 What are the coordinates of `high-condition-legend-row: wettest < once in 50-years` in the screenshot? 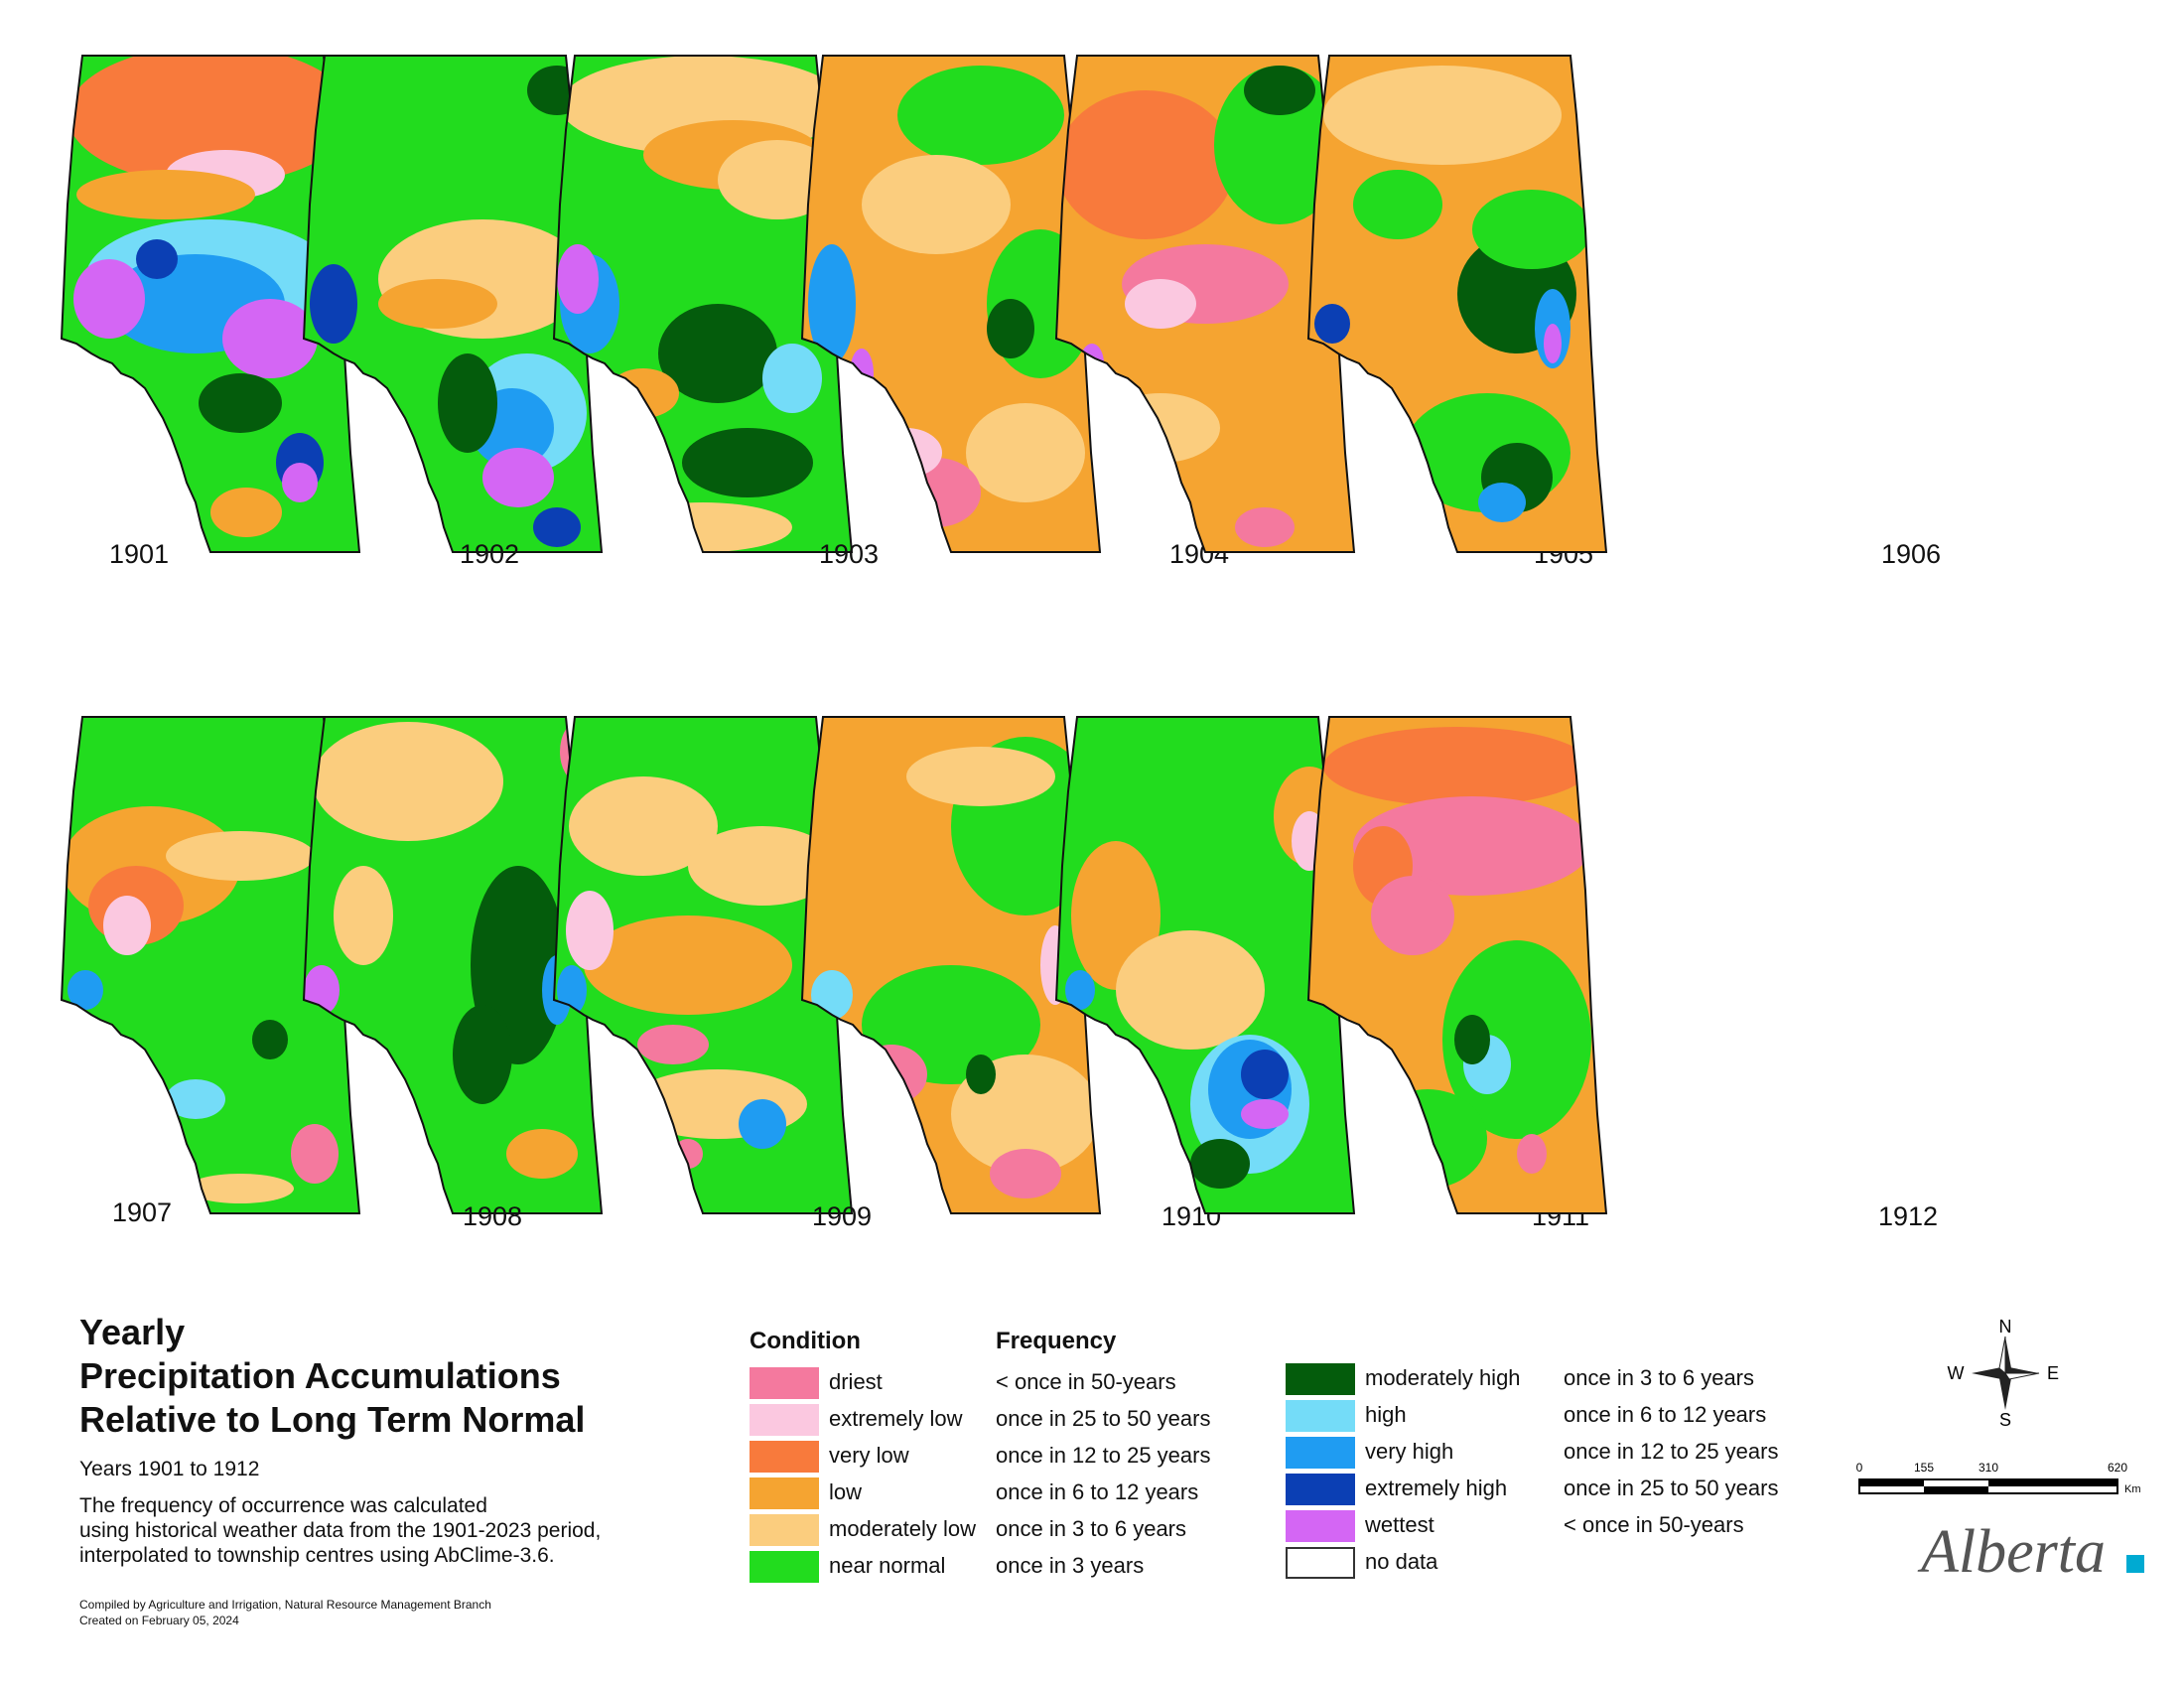 It's located at (1554, 1527).